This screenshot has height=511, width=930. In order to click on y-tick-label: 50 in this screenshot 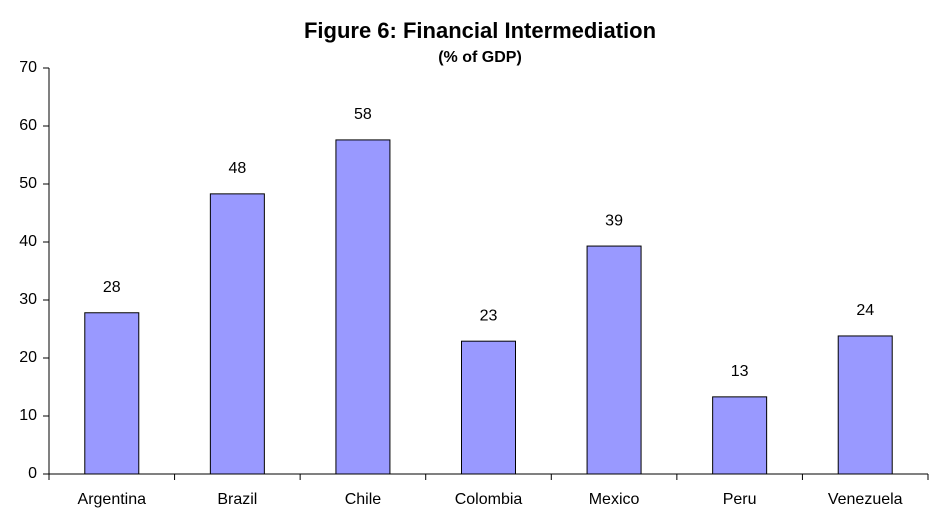, I will do `click(28, 183)`.